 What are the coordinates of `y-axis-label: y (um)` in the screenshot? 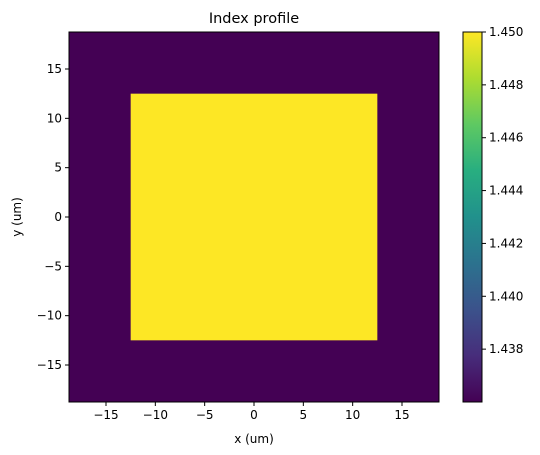 It's located at (17, 217).